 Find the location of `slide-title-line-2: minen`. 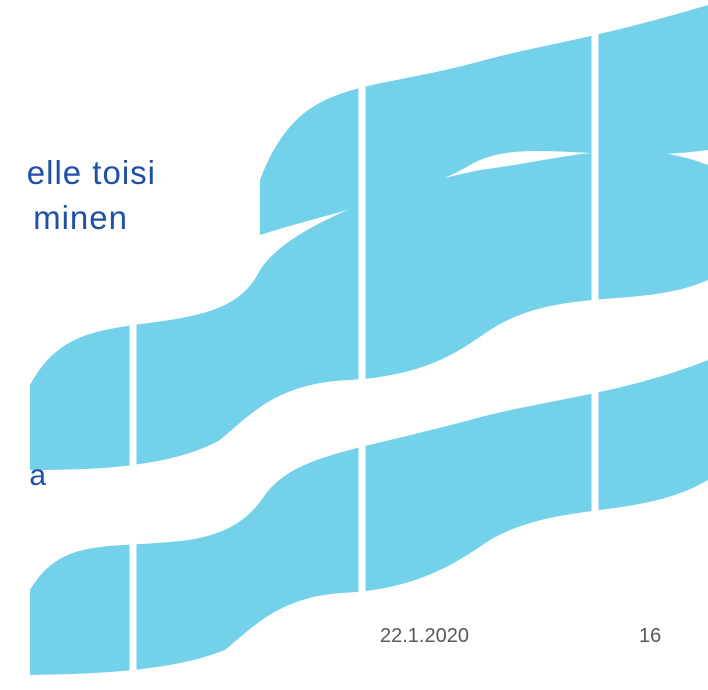

slide-title-line-2: minen is located at coordinates (80, 217).